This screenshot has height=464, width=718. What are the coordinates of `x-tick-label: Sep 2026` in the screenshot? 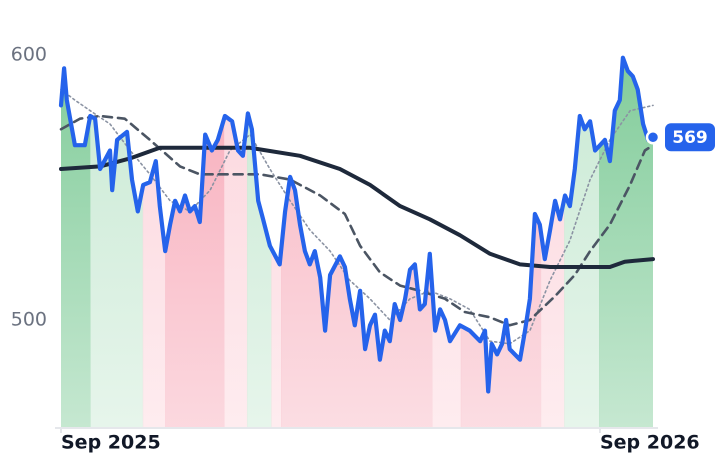 It's located at (650, 443).